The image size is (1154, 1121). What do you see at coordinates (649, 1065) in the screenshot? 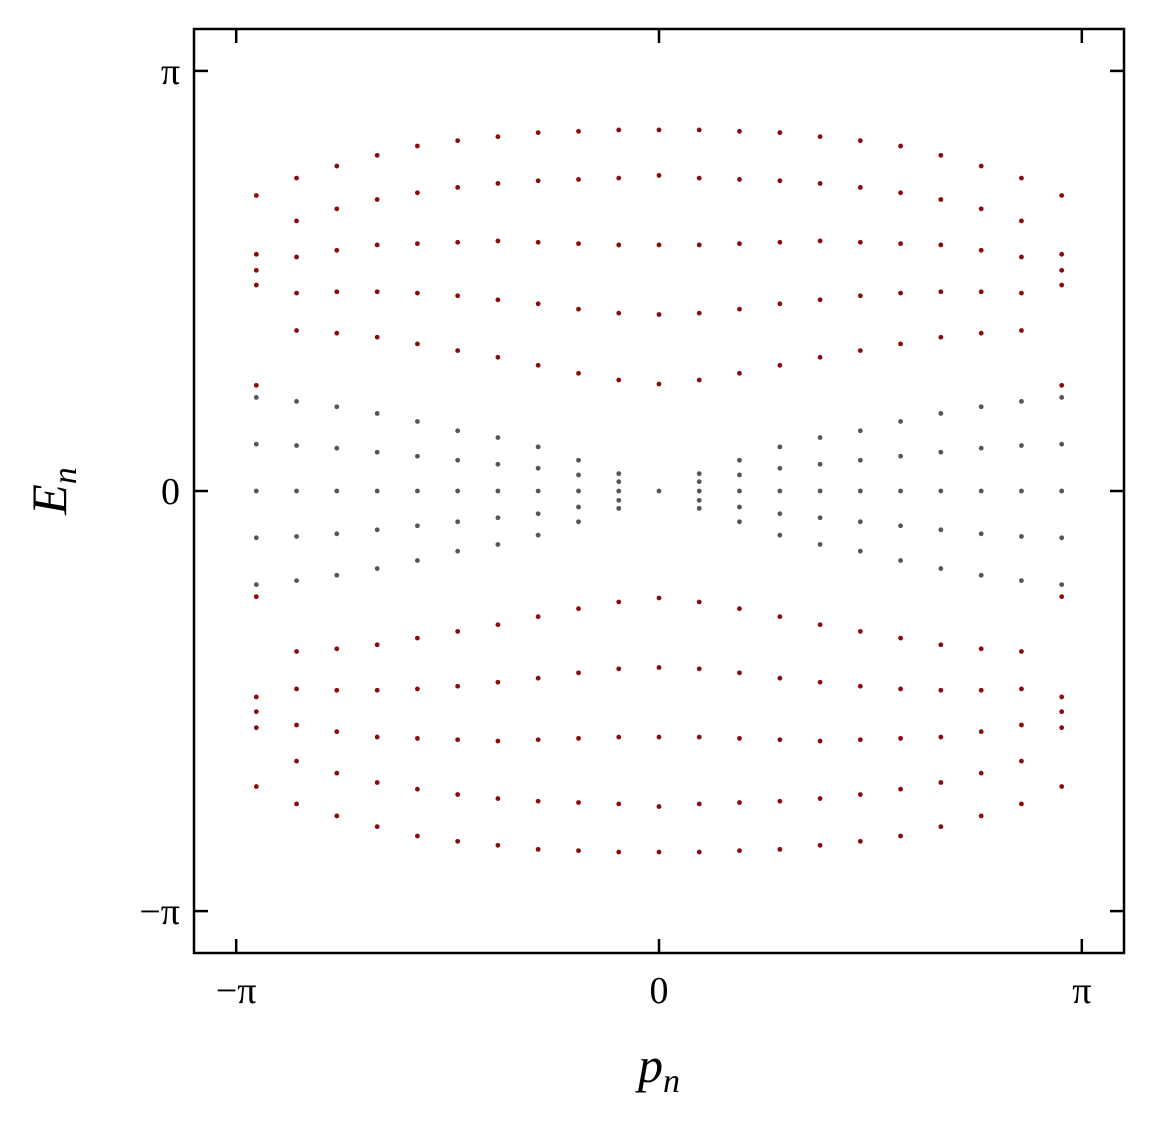
I see `x-axis-label-base: p` at bounding box center [649, 1065].